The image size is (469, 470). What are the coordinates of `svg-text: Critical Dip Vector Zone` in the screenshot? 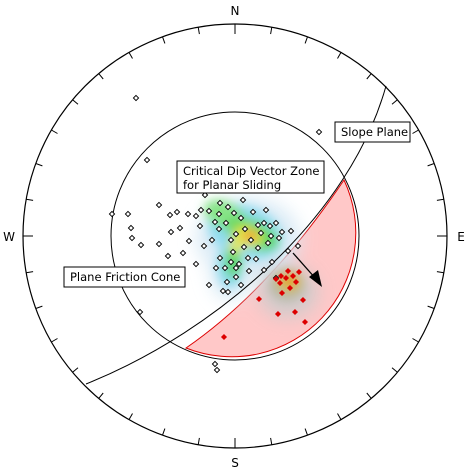 It's located at (251, 171).